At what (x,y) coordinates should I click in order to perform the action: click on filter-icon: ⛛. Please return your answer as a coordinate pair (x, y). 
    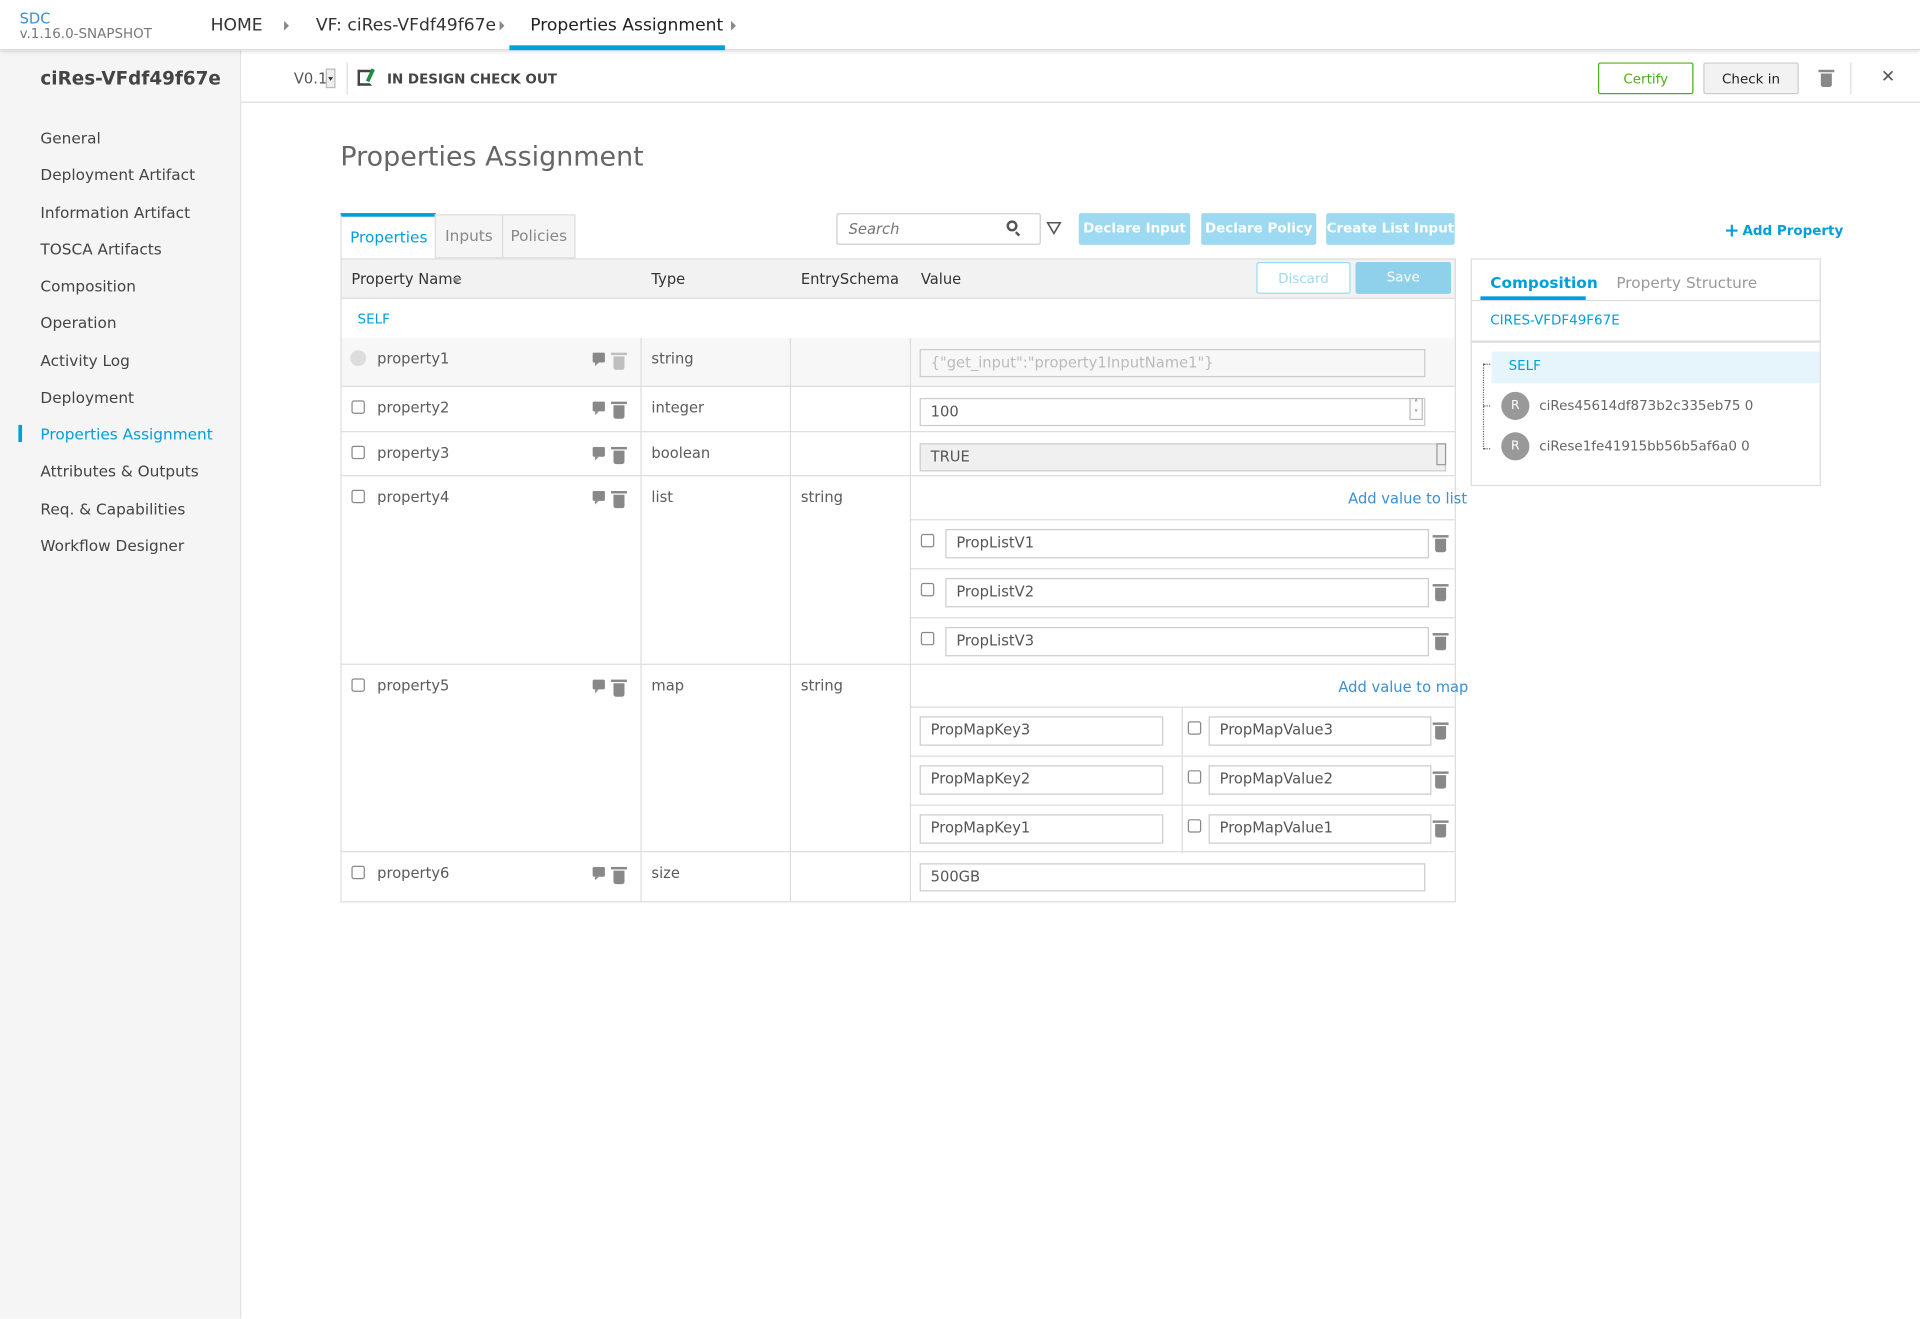
    Looking at the image, I should click on (1054, 228).